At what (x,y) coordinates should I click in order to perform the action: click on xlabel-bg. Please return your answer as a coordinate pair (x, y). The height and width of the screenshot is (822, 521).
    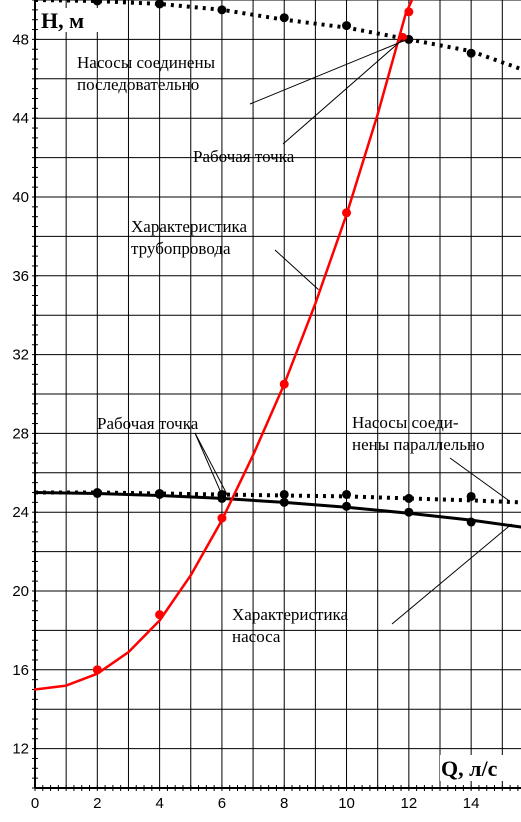
    Looking at the image, I should click on (480, 768).